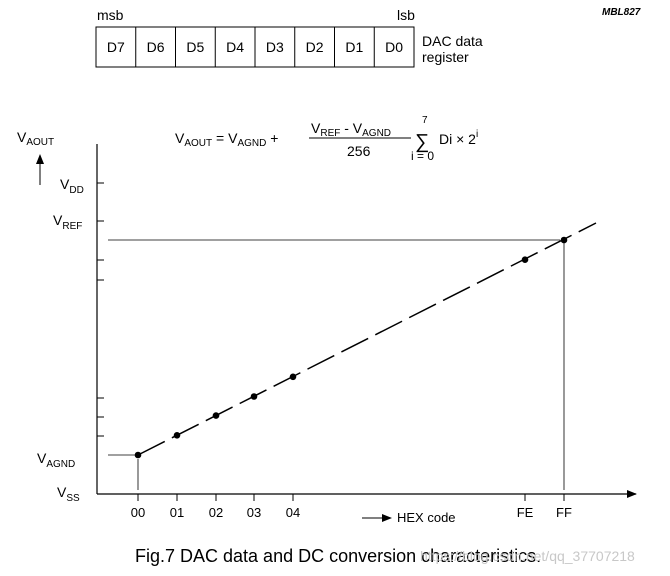 The image size is (670, 576). What do you see at coordinates (235, 47) in the screenshot?
I see `register-bit-d4: D4` at bounding box center [235, 47].